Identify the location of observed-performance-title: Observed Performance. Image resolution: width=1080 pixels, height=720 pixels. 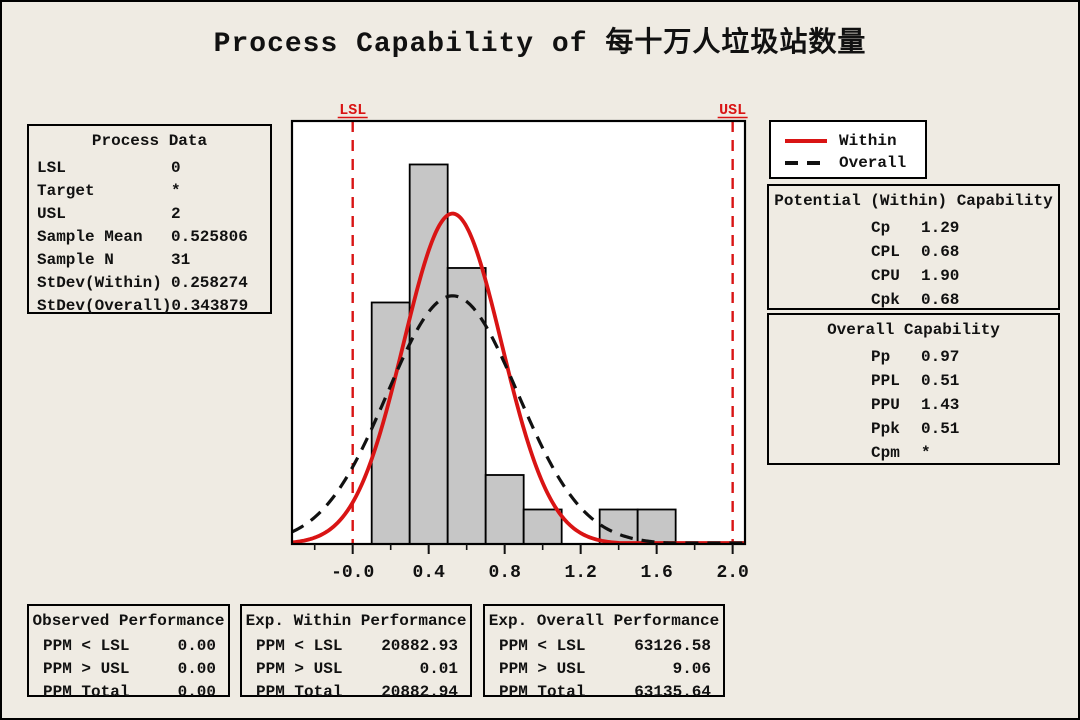
(128, 621).